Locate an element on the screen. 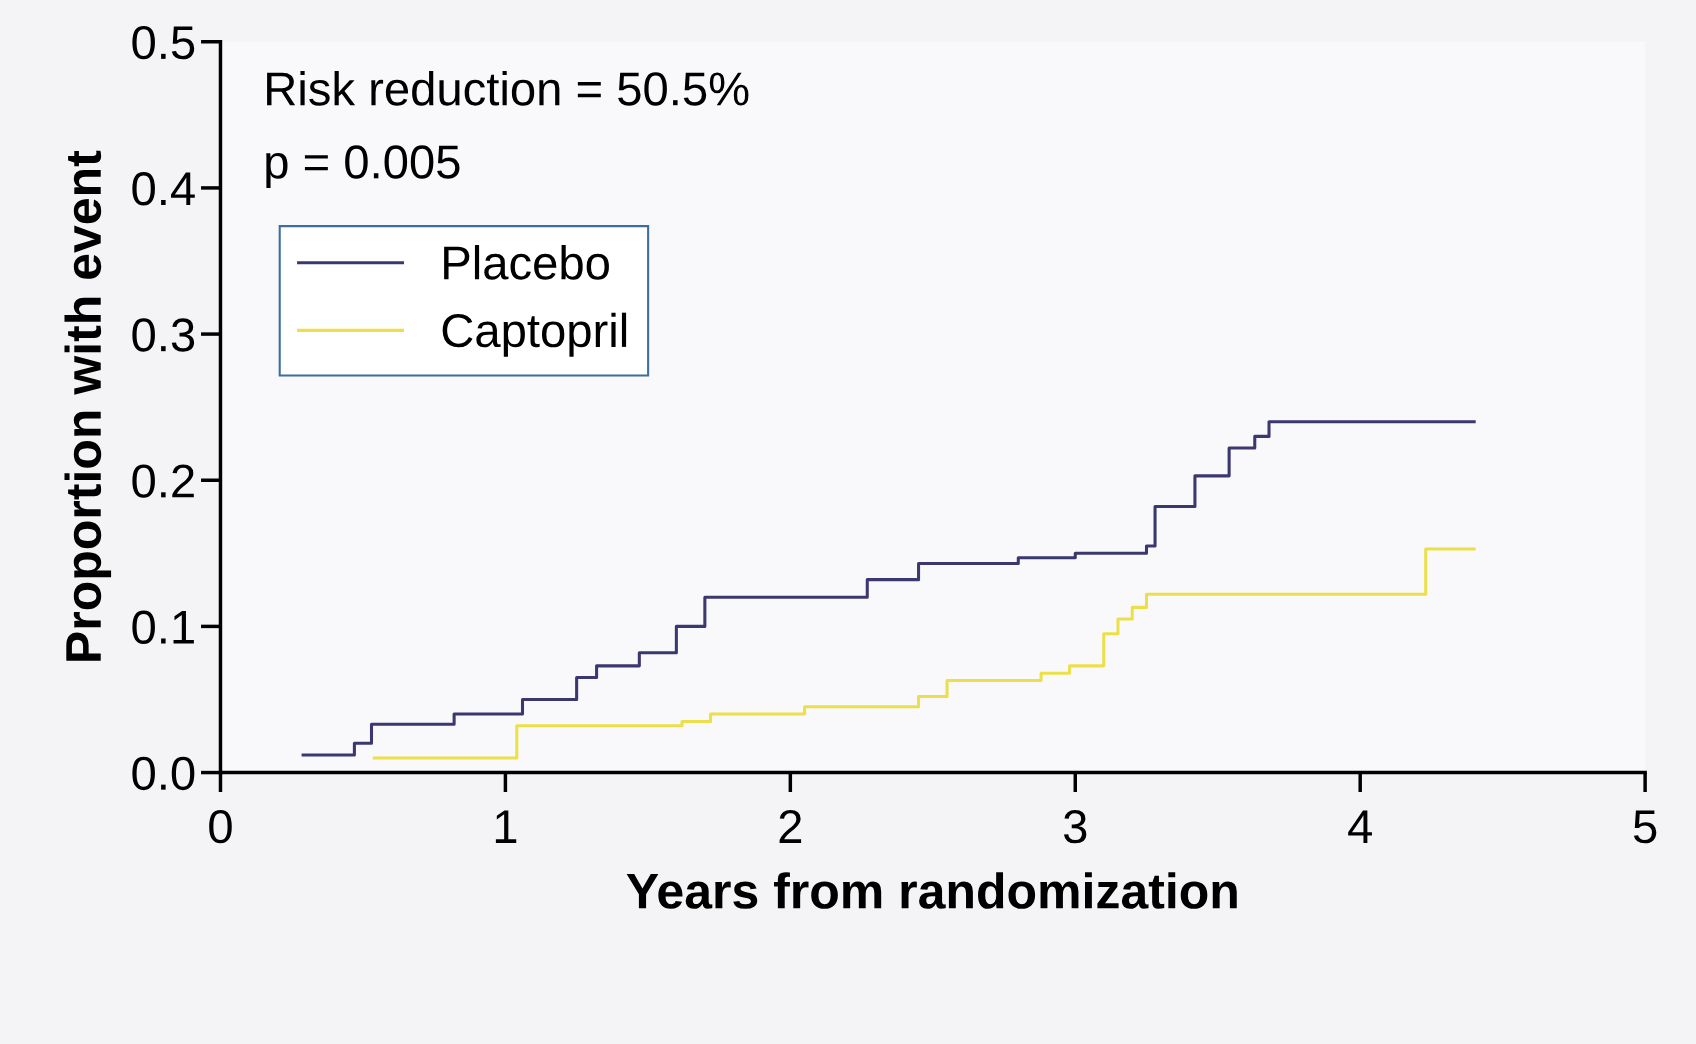  x-tick-label: 4 is located at coordinates (1360, 826).